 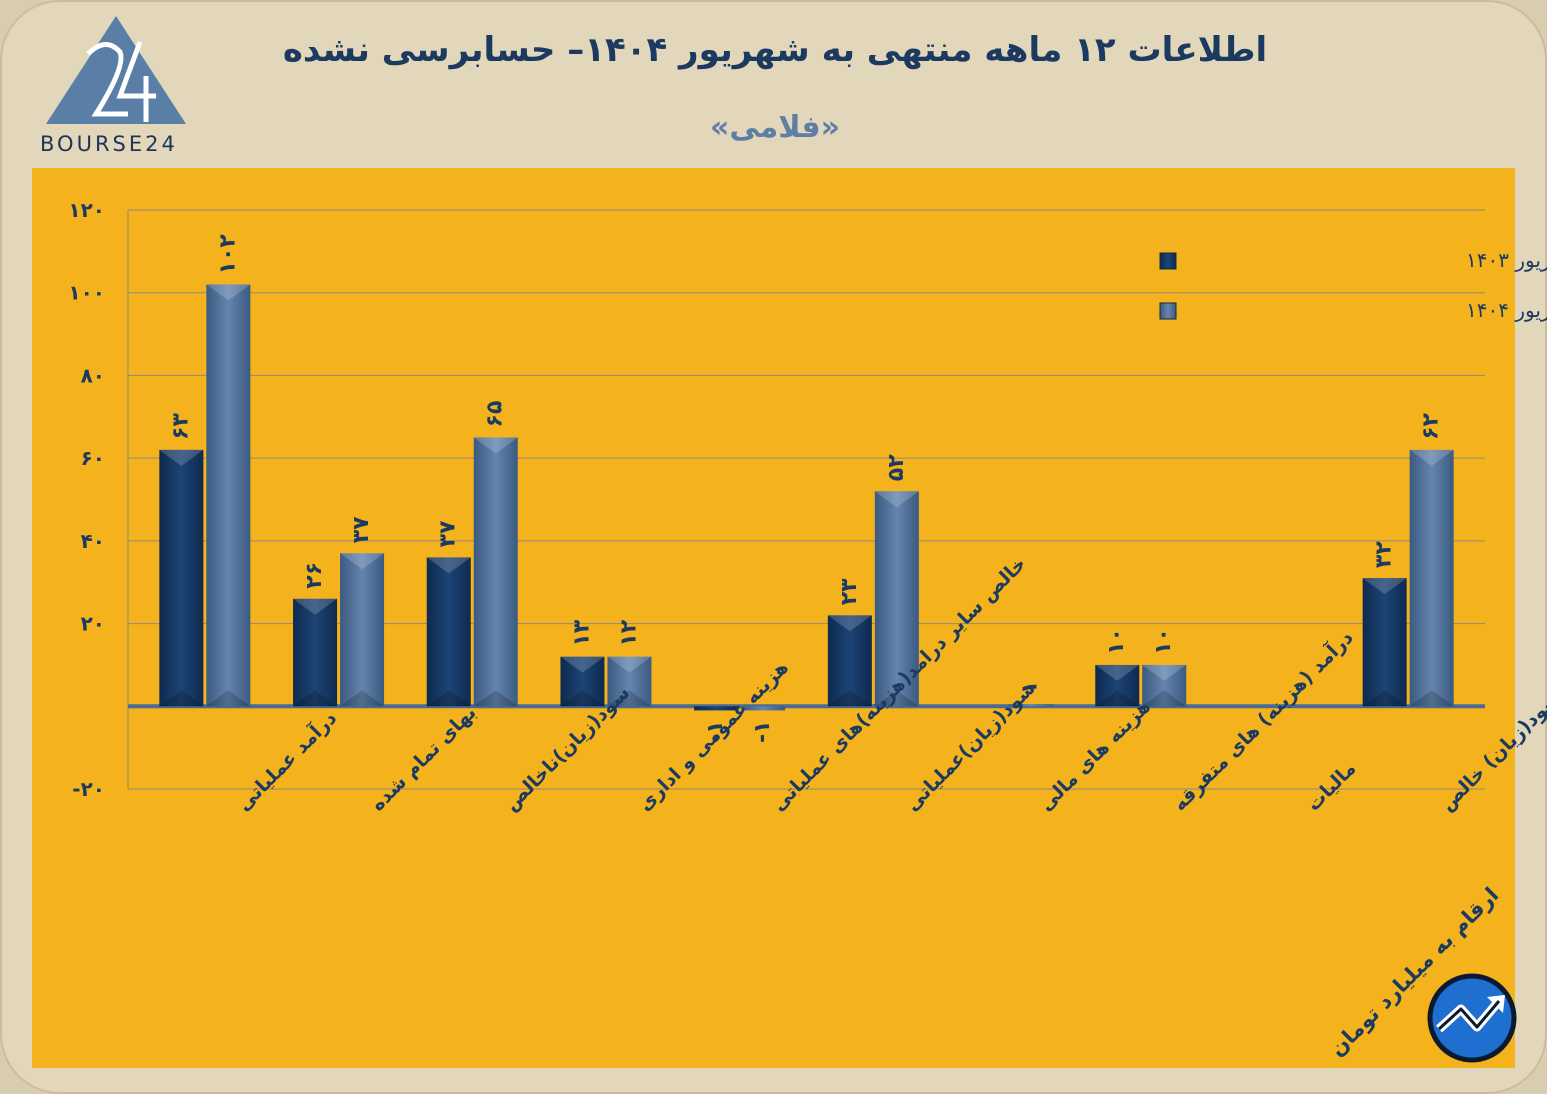 What do you see at coordinates (93, 375) in the screenshot?
I see `y-tick-label: ۸۰` at bounding box center [93, 375].